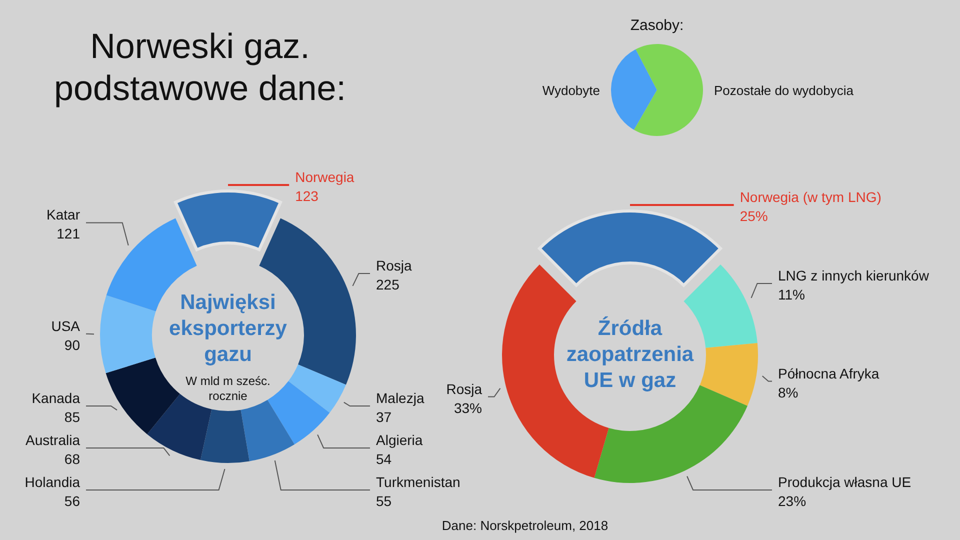 This screenshot has width=960, height=540. What do you see at coordinates (829, 373) in the screenshot?
I see `slice-label: Północna Afryka` at bounding box center [829, 373].